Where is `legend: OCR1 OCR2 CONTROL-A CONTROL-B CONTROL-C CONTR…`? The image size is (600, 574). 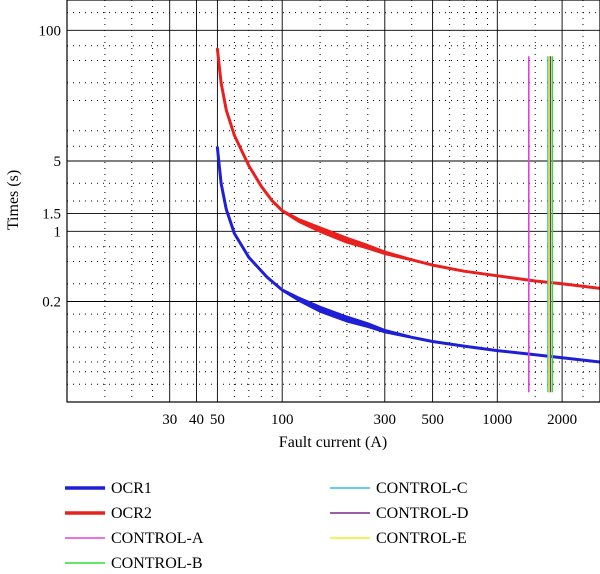
legend: OCR1 OCR2 CONTROL-A CONTROL-B CONTROL-C CONTR… is located at coordinates (266, 526).